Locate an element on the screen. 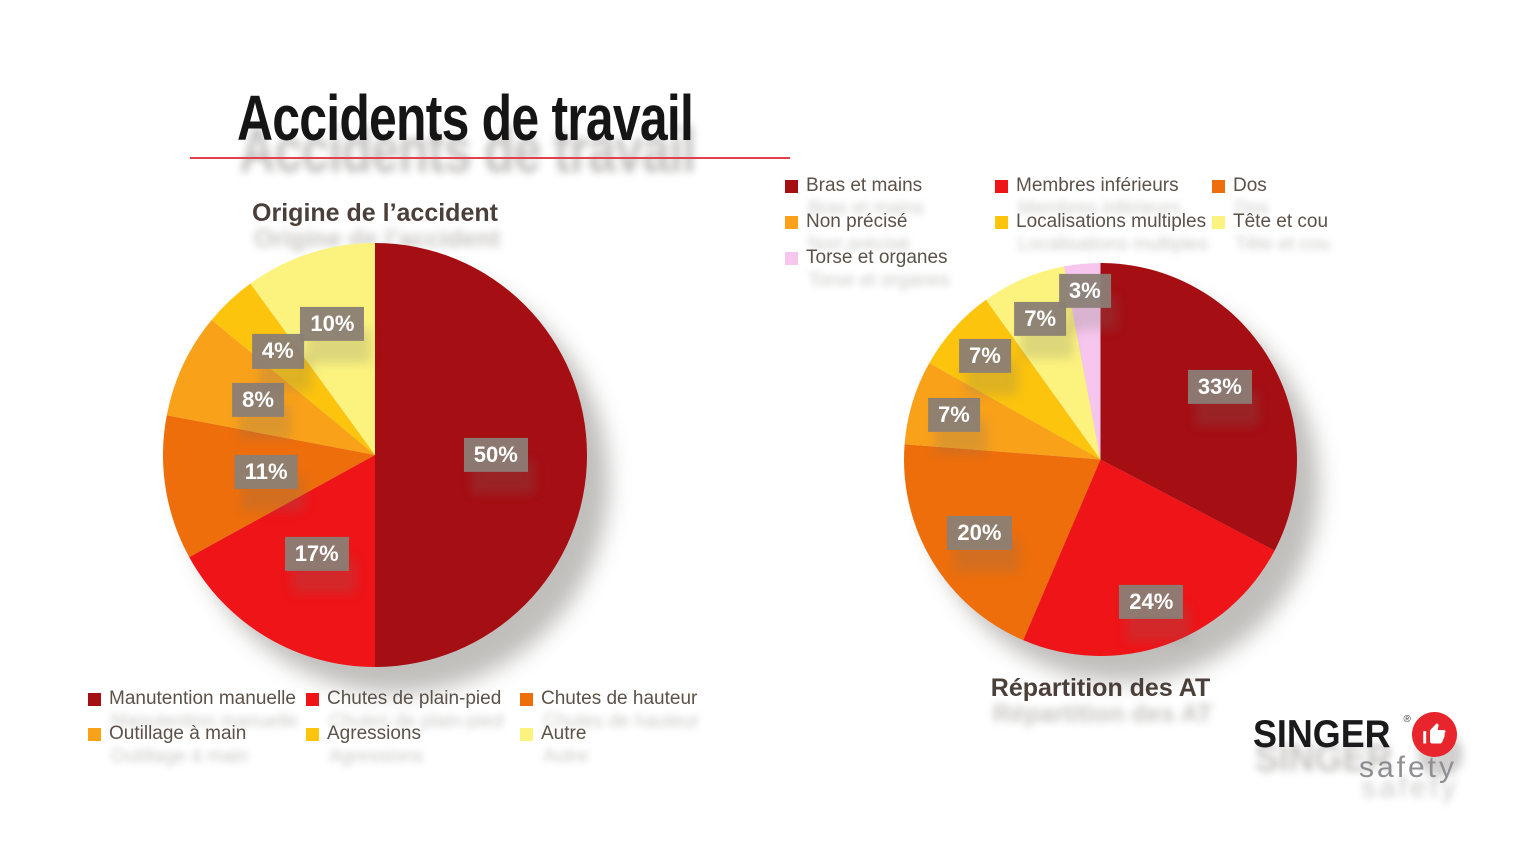  logo-tagline-text: safety is located at coordinates (1407, 767).